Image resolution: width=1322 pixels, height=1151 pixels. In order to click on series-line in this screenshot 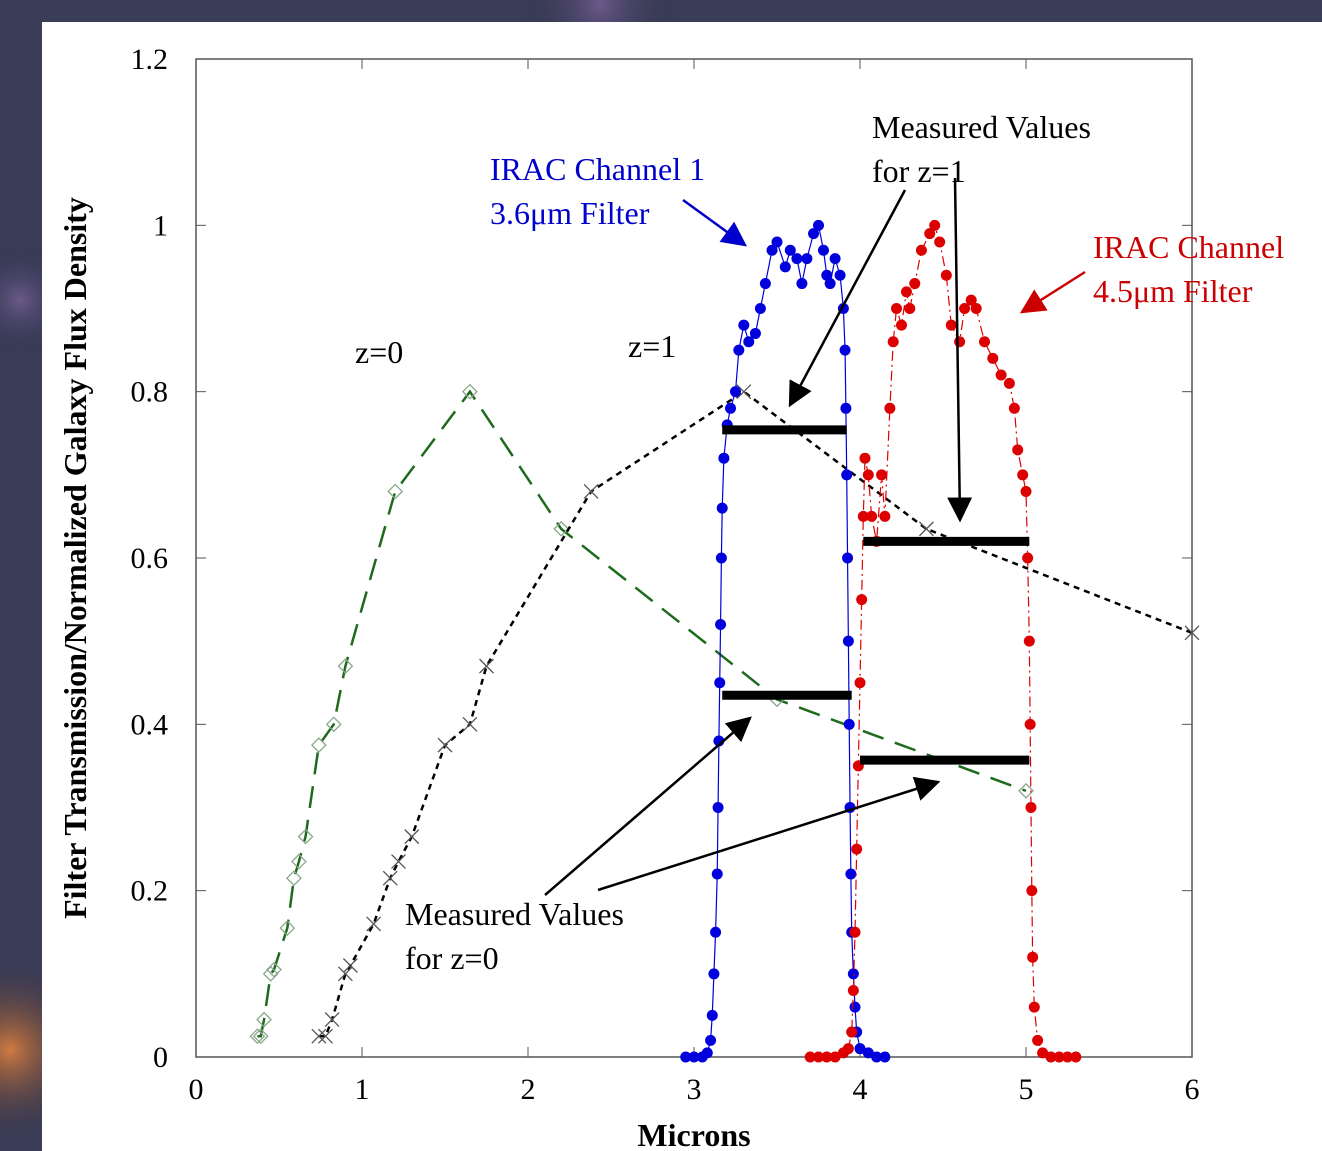, I will do `click(785, 640)`.